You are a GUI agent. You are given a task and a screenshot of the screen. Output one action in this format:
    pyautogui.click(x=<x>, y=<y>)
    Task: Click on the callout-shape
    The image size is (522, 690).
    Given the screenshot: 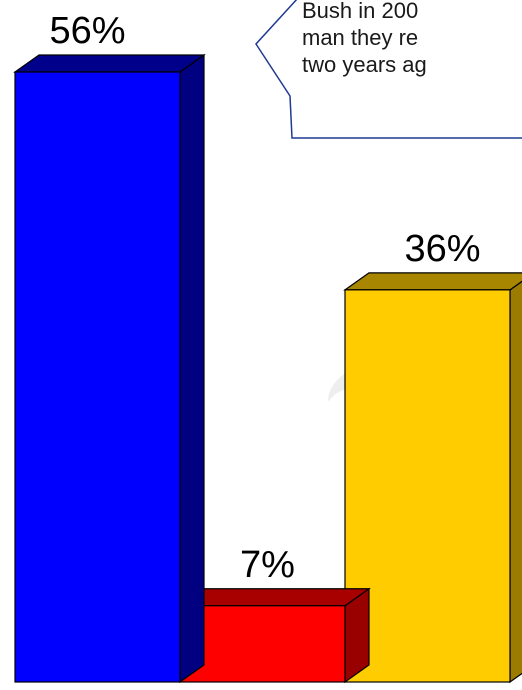 What is the action you would take?
    pyautogui.click(x=388, y=69)
    